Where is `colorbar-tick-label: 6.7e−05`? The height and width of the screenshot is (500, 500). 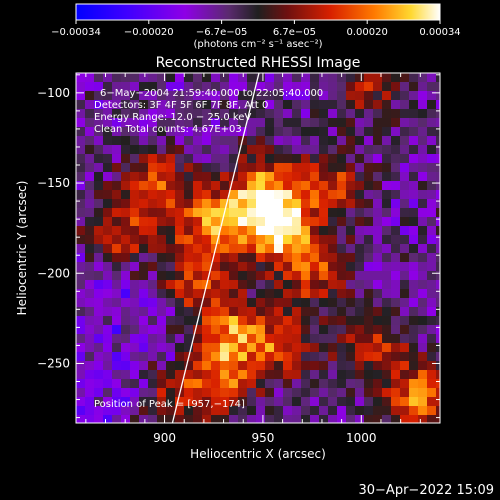
colorbar-tick-label: 6.7e−05 is located at coordinates (294, 32).